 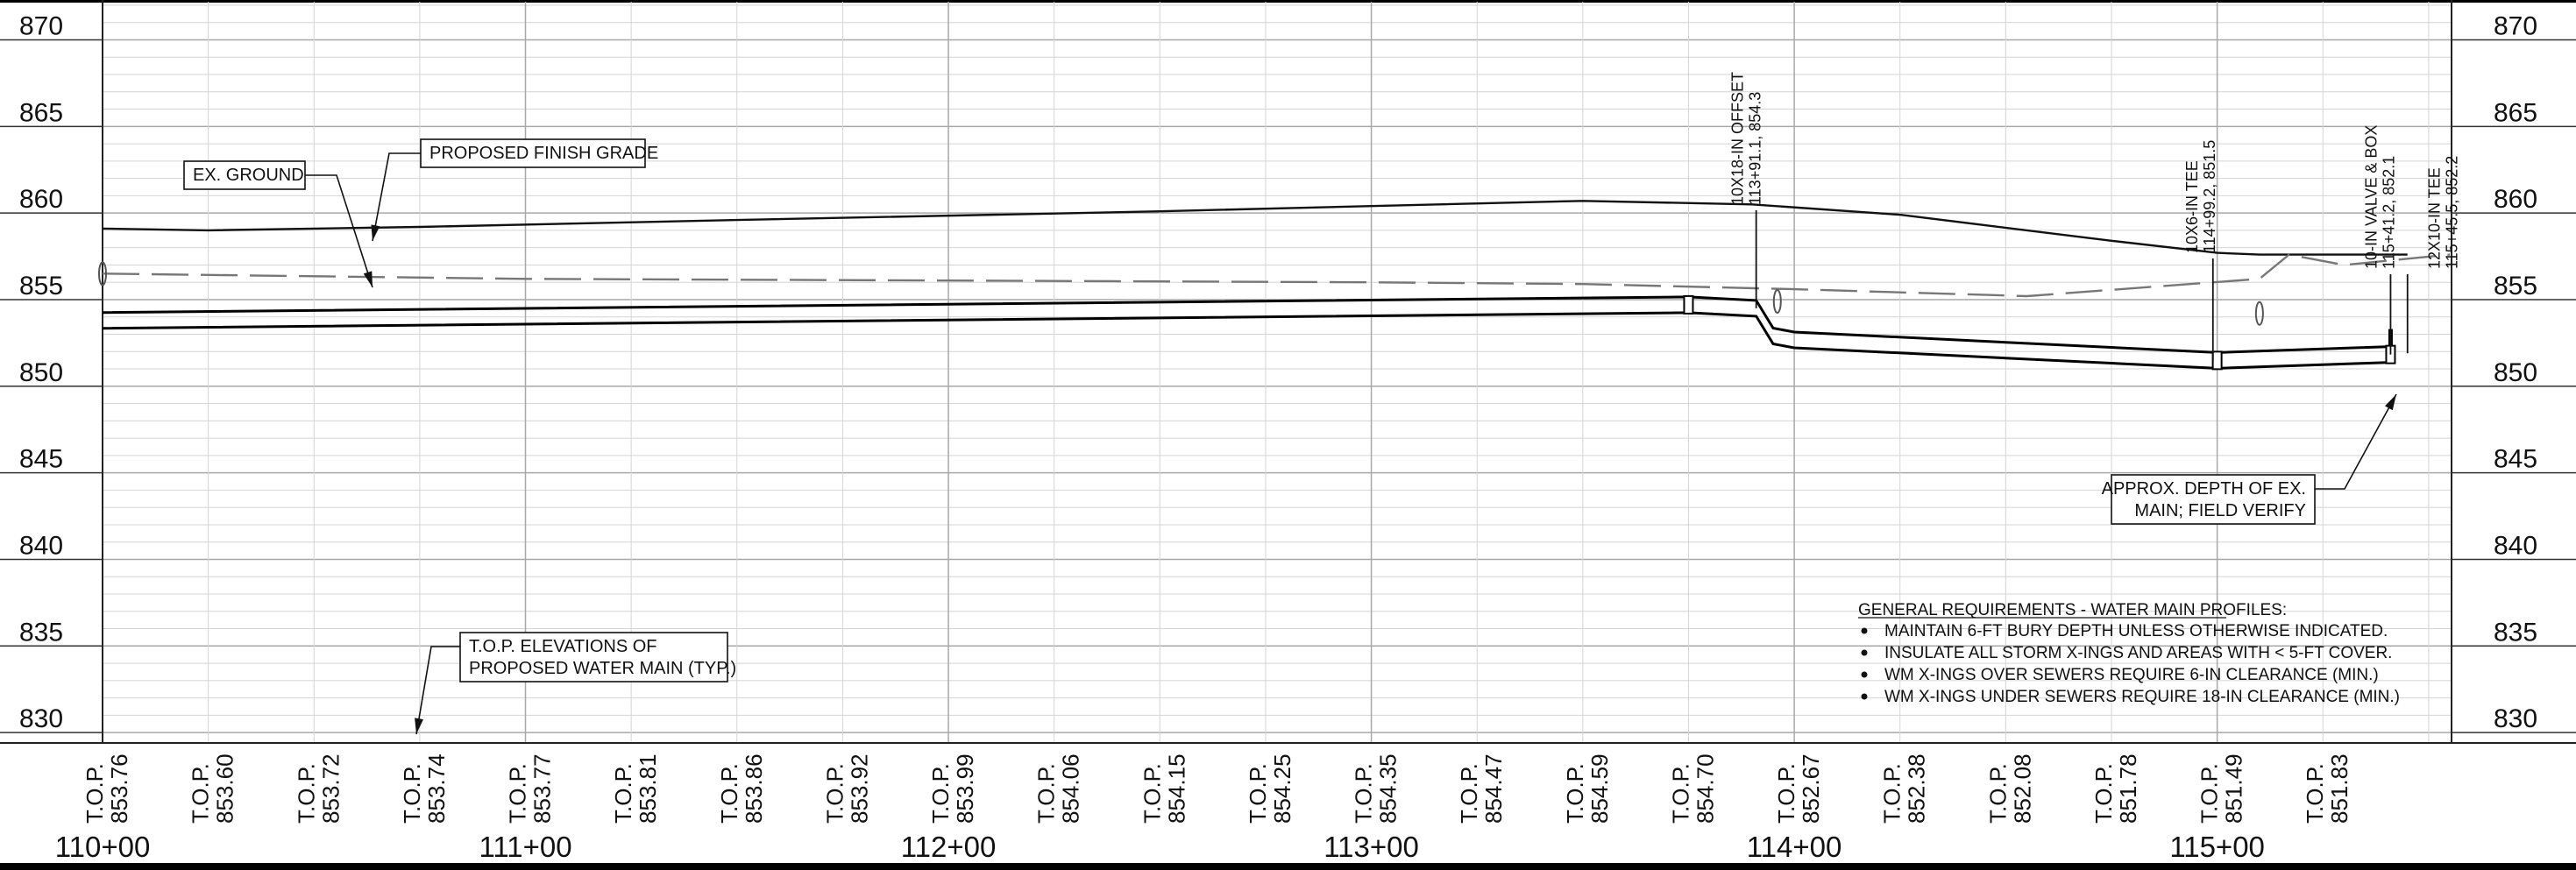 What do you see at coordinates (1917, 788) in the screenshot?
I see `top-value: 852.38` at bounding box center [1917, 788].